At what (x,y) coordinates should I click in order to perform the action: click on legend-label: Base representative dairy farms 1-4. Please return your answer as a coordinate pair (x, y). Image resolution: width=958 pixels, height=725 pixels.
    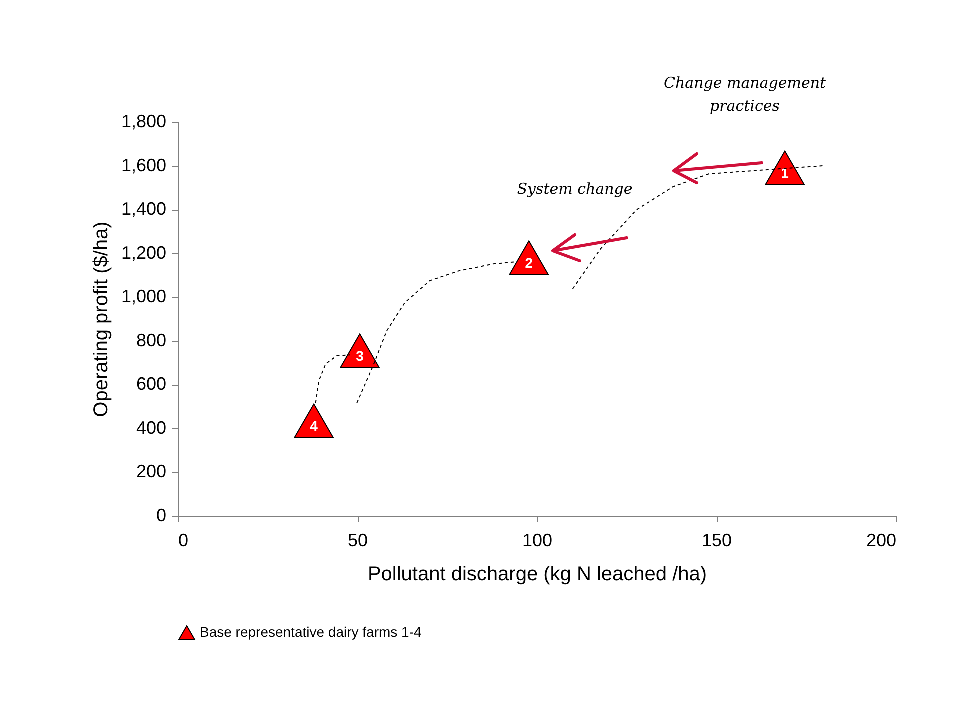
    Looking at the image, I should click on (311, 632).